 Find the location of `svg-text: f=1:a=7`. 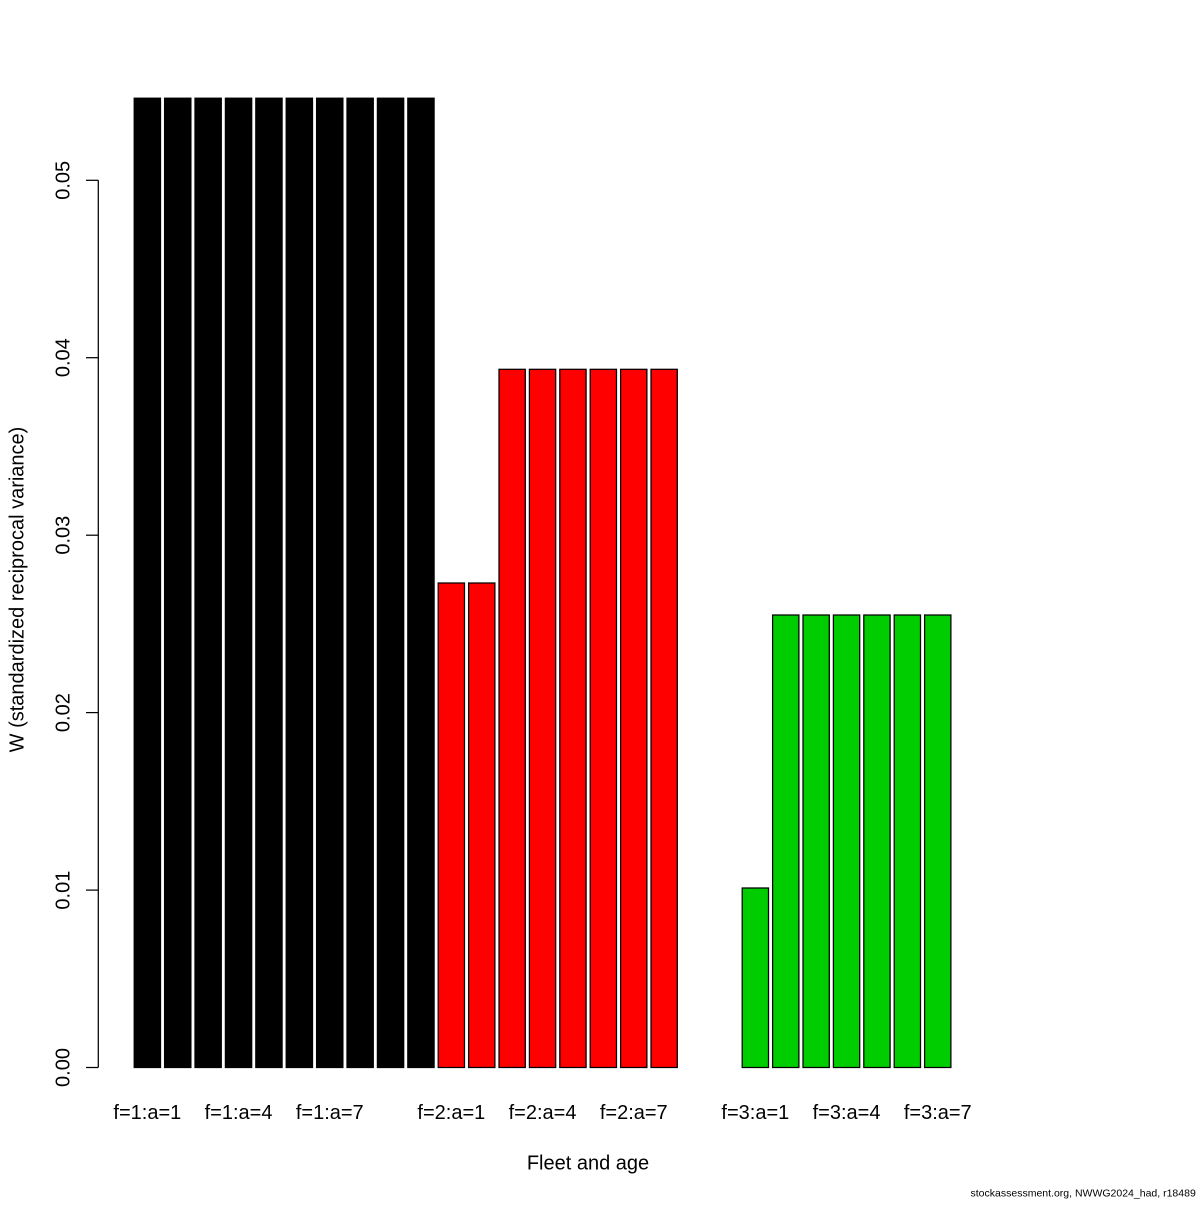

svg-text: f=1:a=7 is located at coordinates (330, 1113).